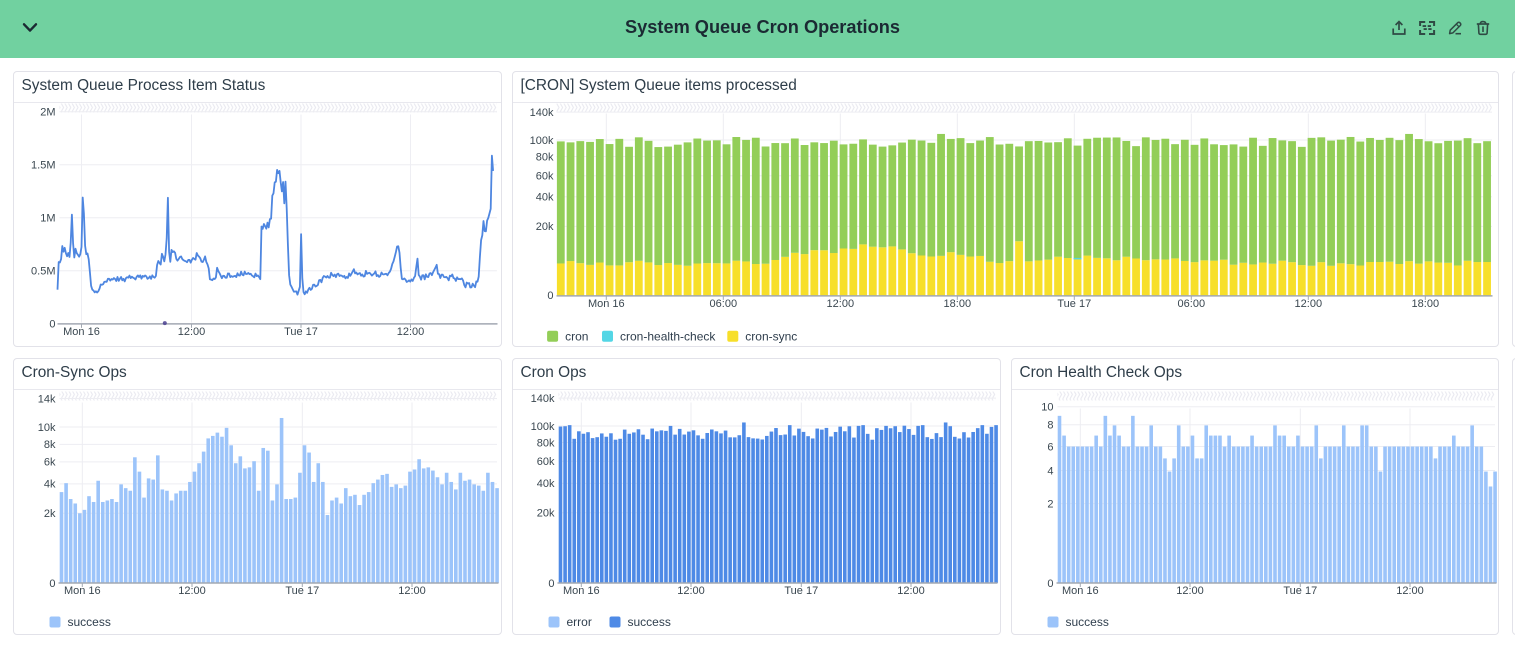 This screenshot has height=647, width=1515. Describe the element at coordinates (1050, 447) in the screenshot. I see `svg-text: 6` at that location.